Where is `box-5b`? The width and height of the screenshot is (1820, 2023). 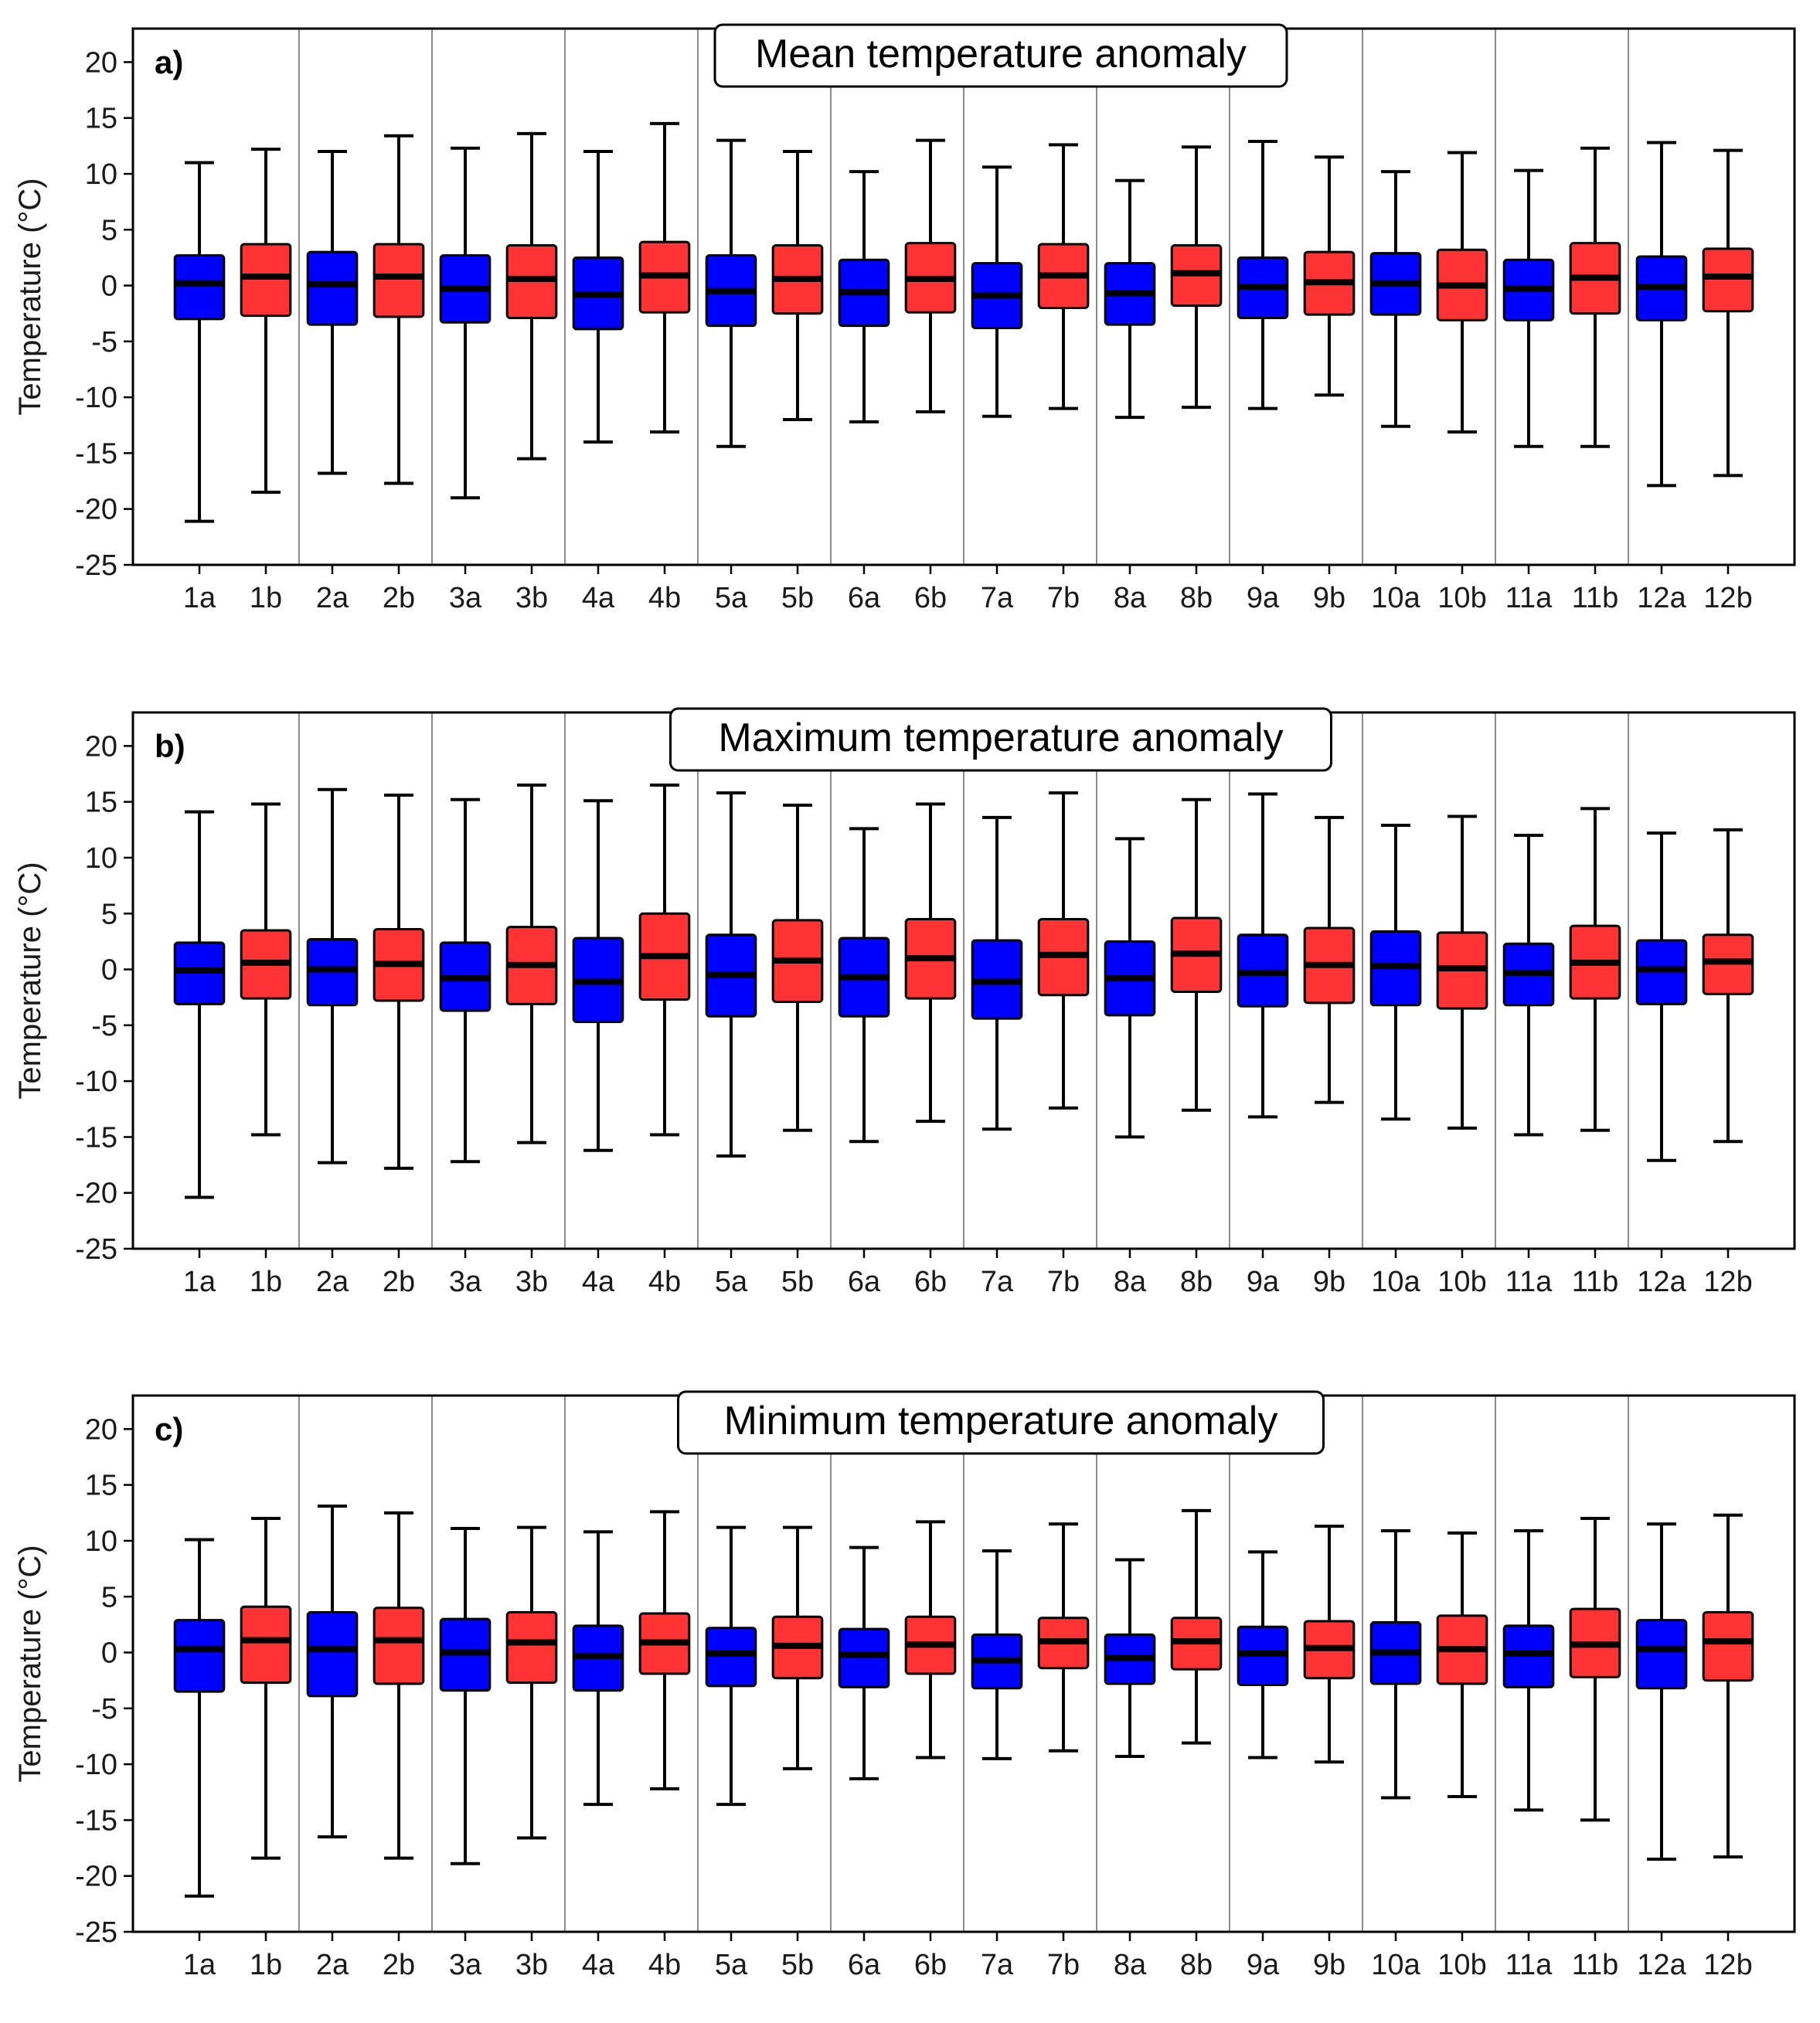 box-5b is located at coordinates (798, 968).